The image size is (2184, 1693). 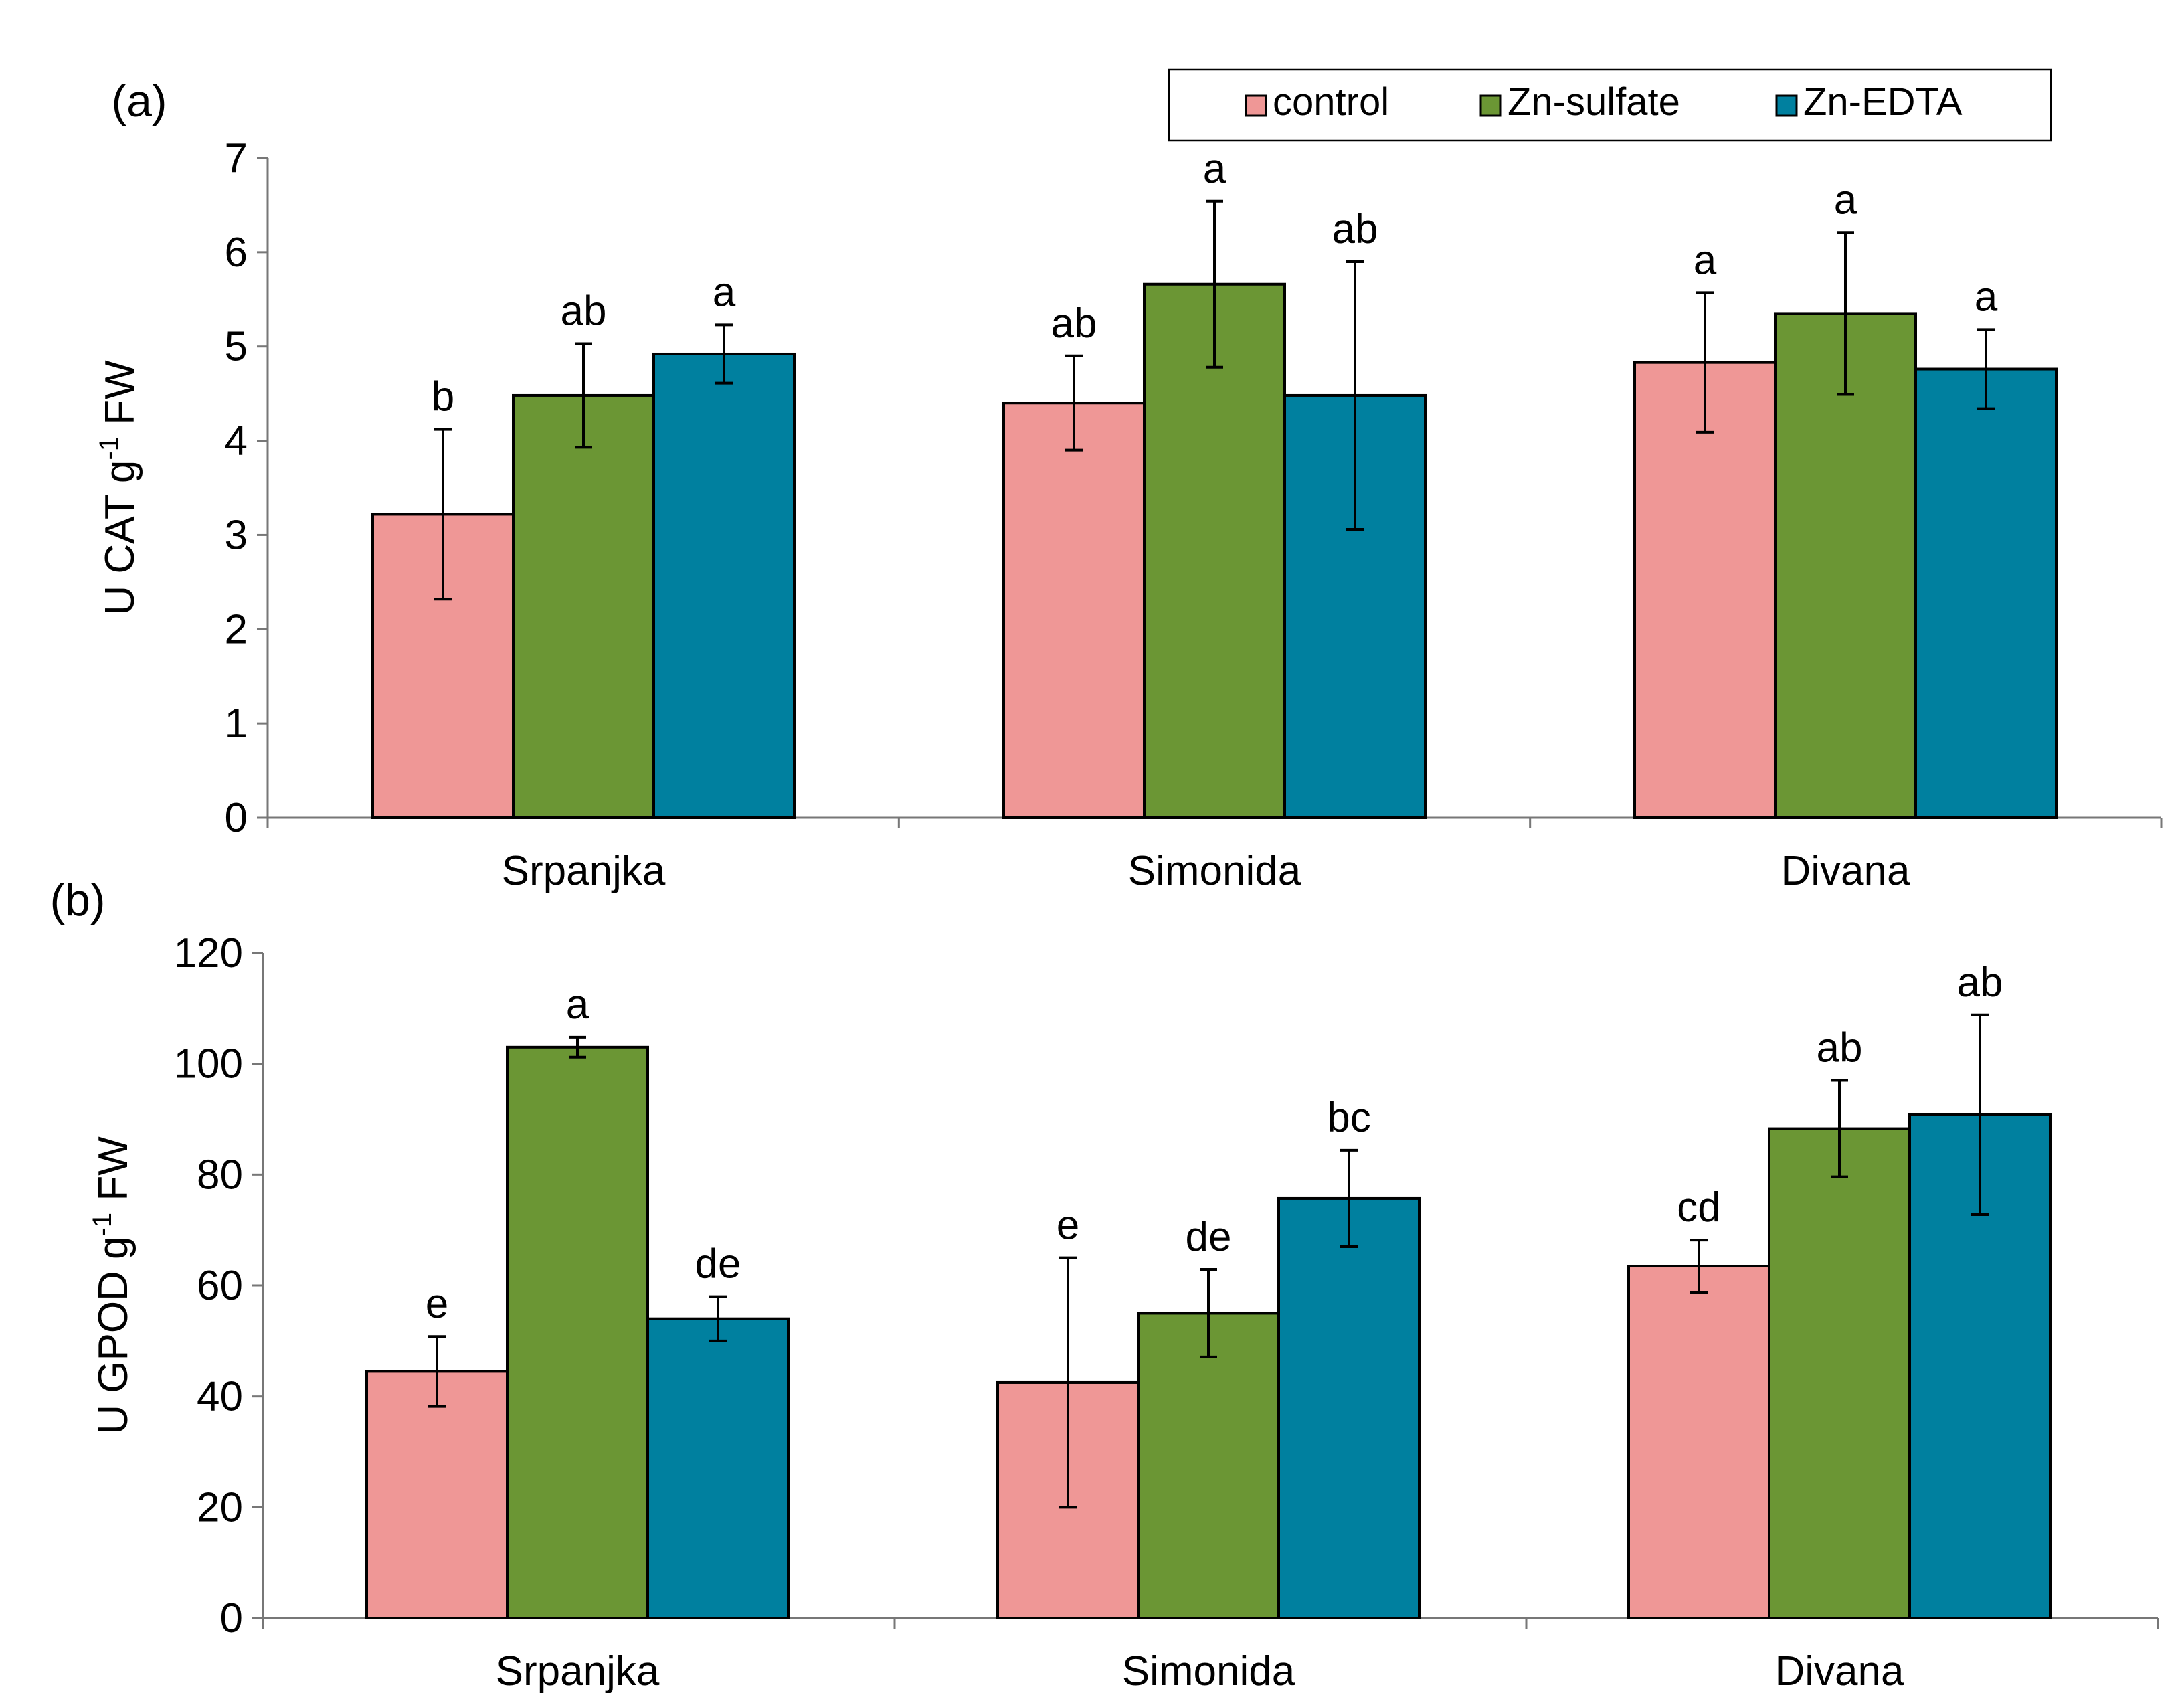 What do you see at coordinates (139, 101) in the screenshot?
I see `panel-label: (a)` at bounding box center [139, 101].